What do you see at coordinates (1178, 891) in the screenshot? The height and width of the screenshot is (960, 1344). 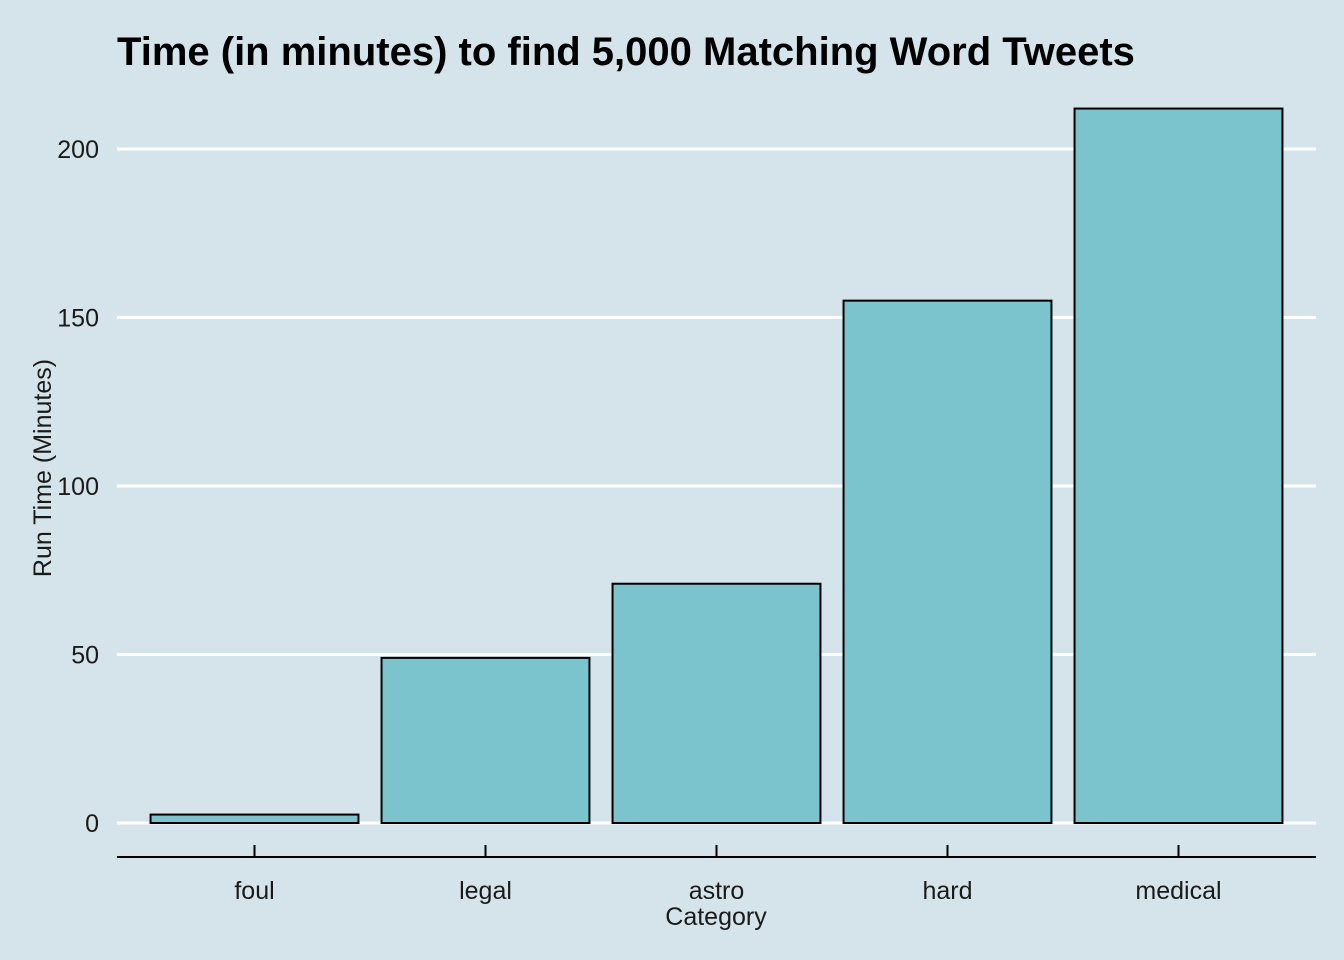 I see `x-tick-label-medical: medical` at bounding box center [1178, 891].